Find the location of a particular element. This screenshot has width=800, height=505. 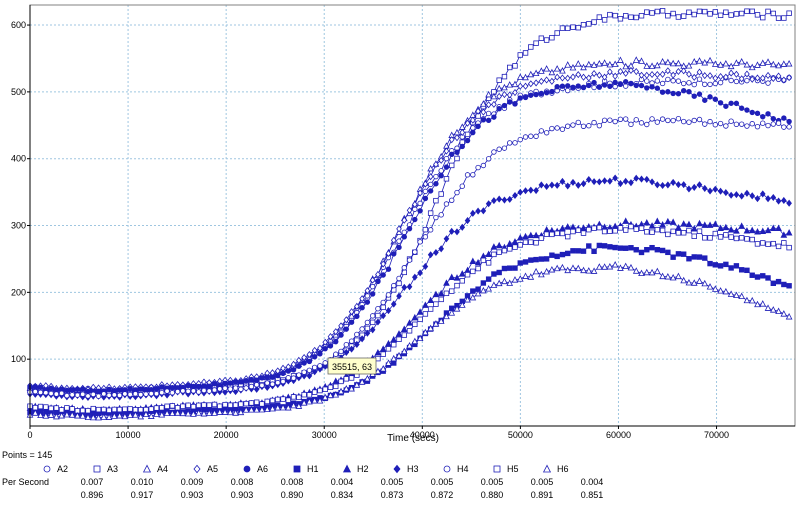

legend-label: H6 is located at coordinates (563, 469).